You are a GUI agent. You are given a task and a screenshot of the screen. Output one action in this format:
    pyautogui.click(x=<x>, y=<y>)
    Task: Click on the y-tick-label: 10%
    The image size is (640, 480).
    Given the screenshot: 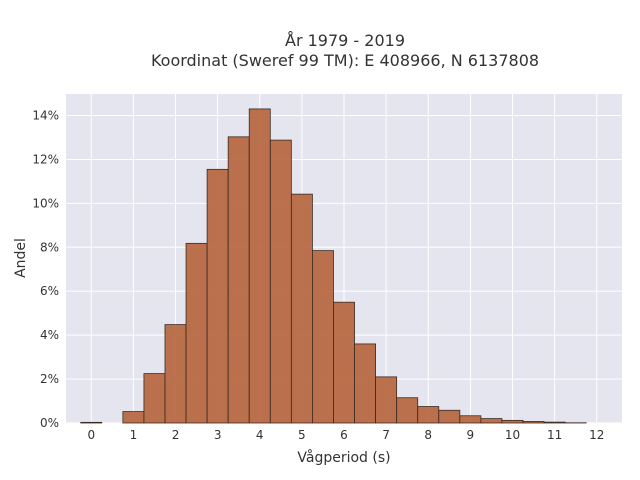 What is the action you would take?
    pyautogui.click(x=45, y=203)
    